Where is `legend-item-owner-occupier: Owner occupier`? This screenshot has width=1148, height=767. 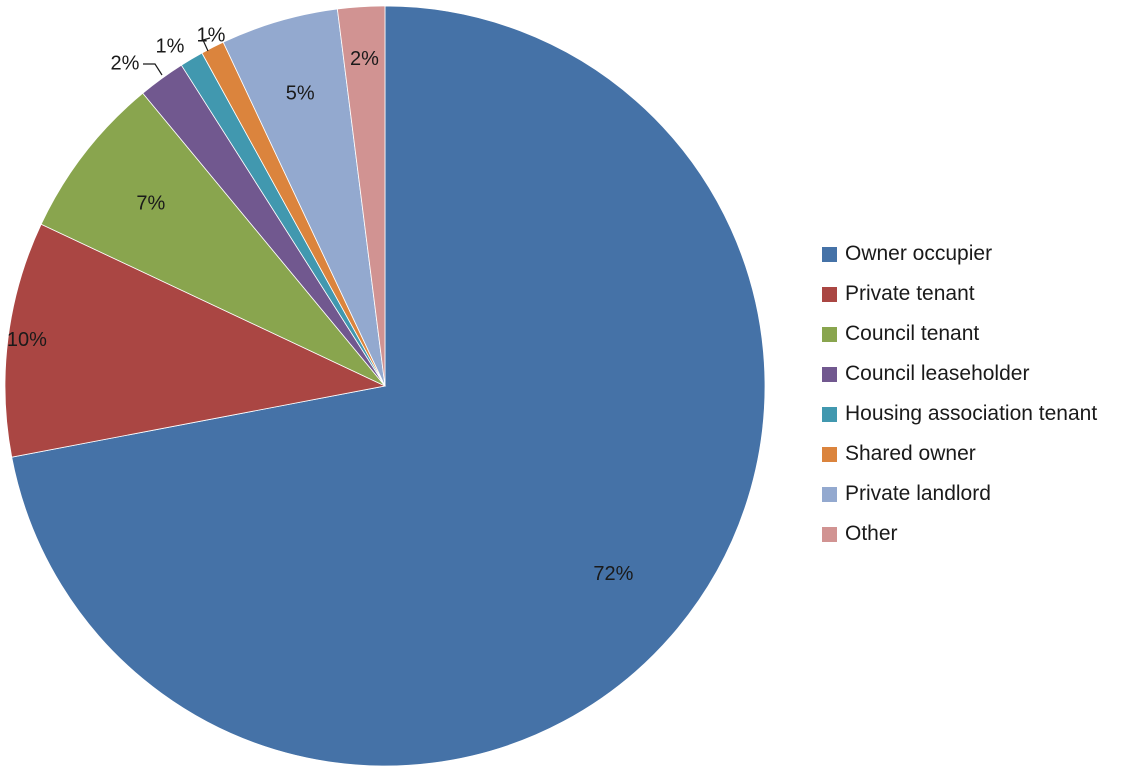 legend-item-owner-occupier: Owner occupier is located at coordinates (985, 254).